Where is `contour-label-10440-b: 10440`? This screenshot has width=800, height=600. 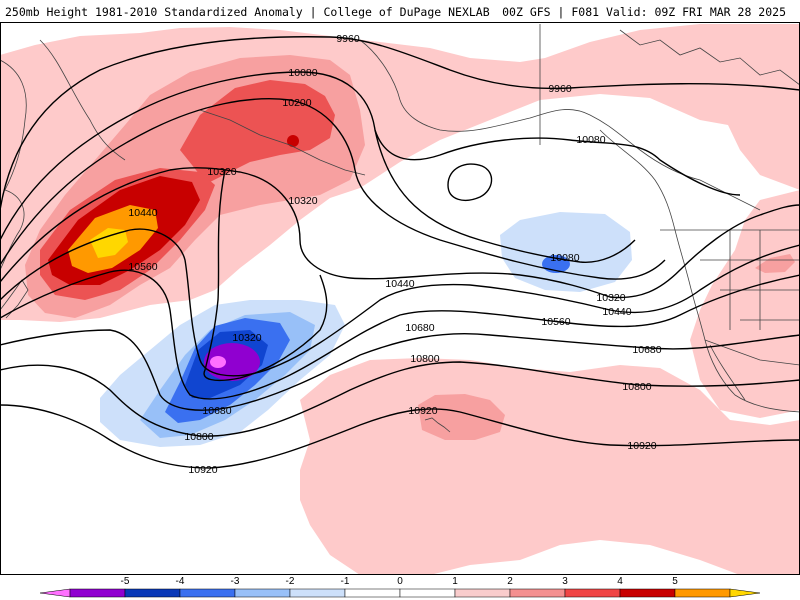 contour-label-10440-b: 10440 is located at coordinates (399, 284).